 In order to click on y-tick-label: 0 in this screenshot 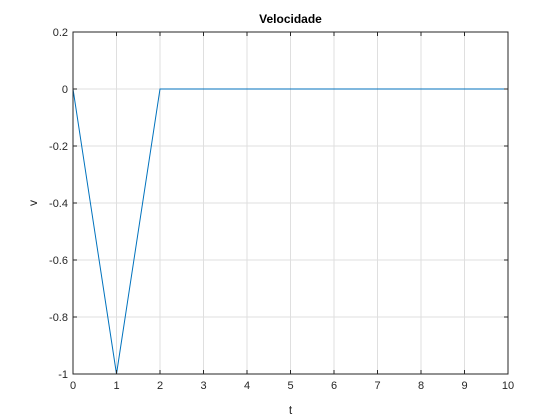, I will do `click(65, 90)`.